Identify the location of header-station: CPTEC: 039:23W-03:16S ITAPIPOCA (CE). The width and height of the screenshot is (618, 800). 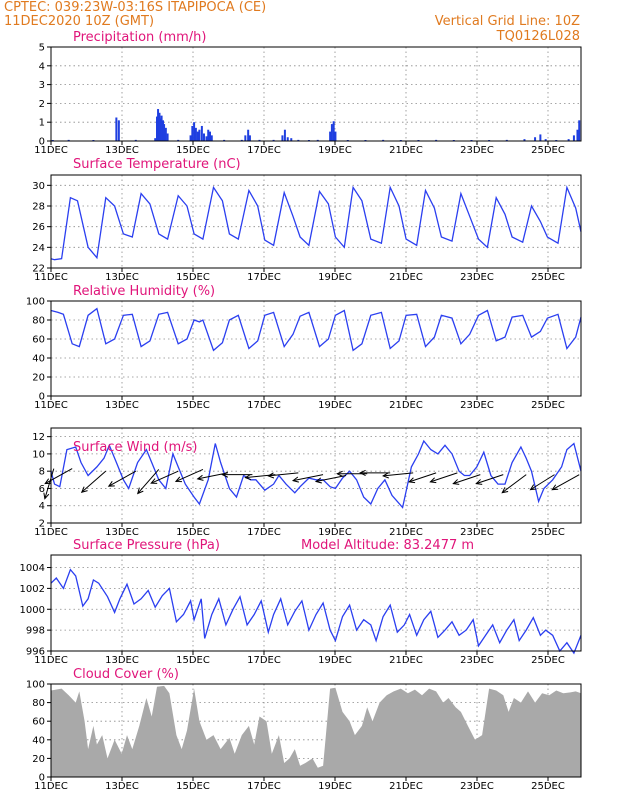
(135, 7).